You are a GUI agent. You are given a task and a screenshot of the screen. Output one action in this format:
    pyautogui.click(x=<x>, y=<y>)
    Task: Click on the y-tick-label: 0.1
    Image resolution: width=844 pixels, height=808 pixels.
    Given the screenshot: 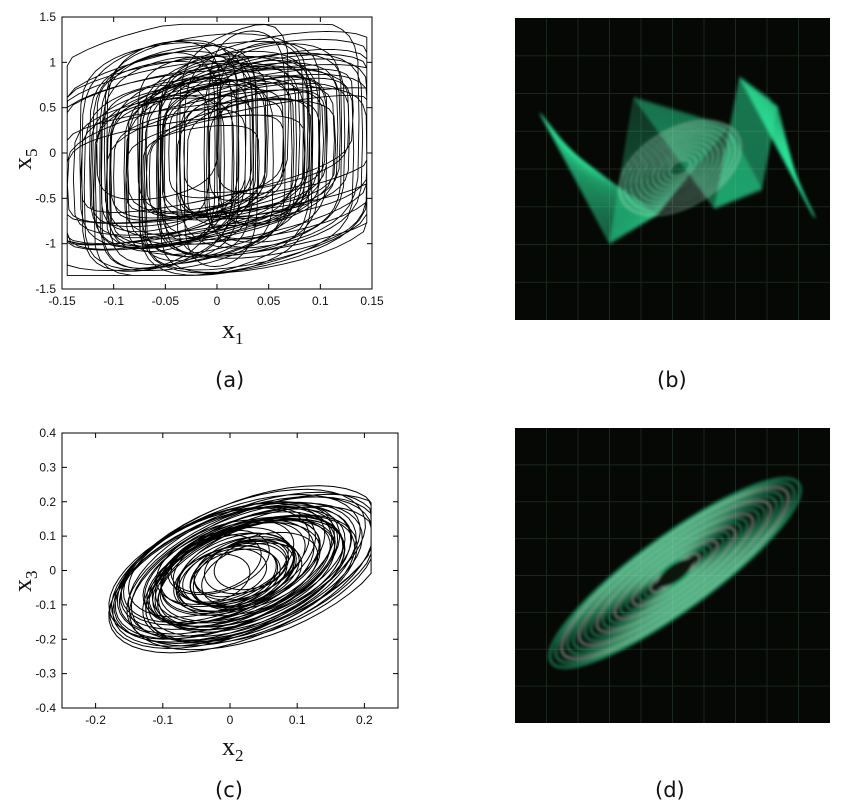 What is the action you would take?
    pyautogui.click(x=47, y=536)
    